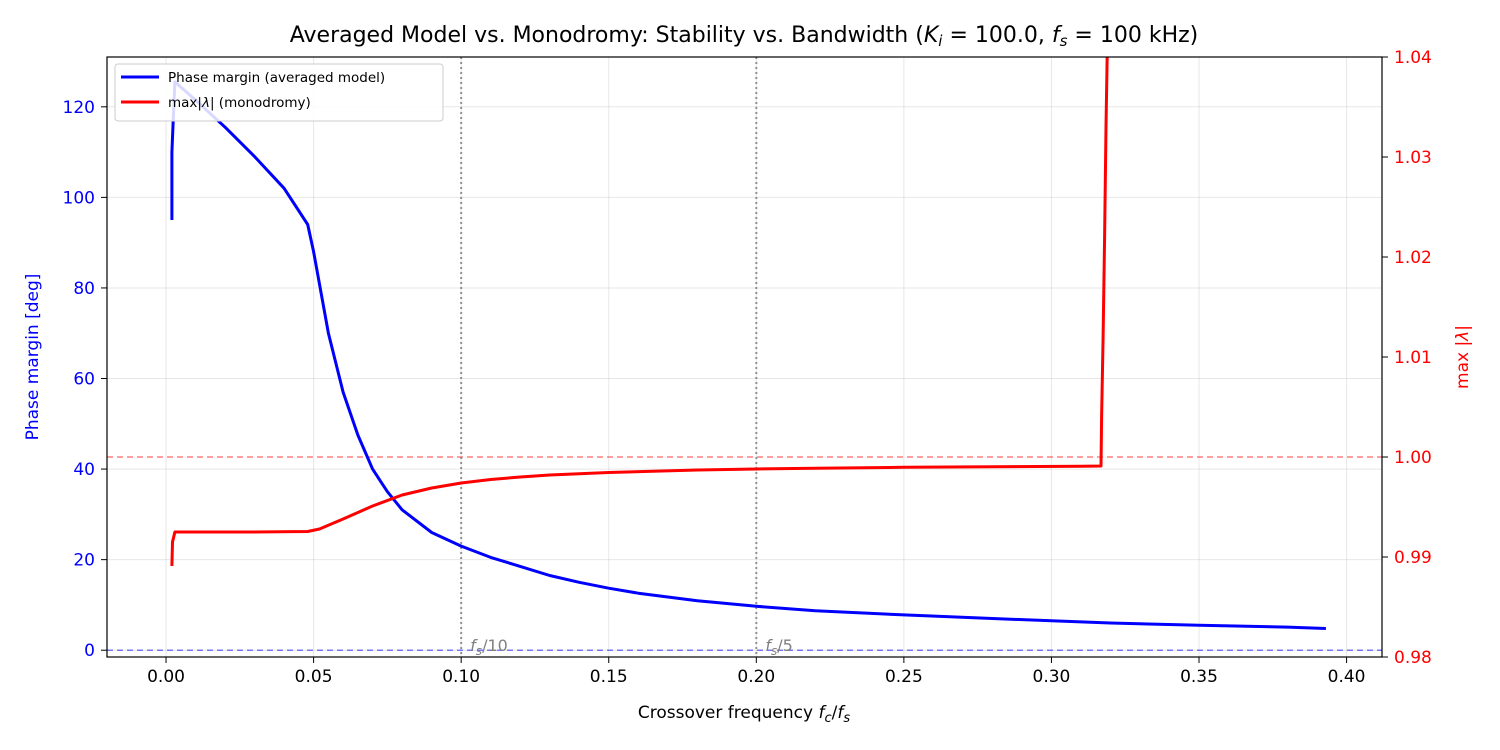  What do you see at coordinates (166, 677) in the screenshot?
I see `x-tick-label: 0.00` at bounding box center [166, 677].